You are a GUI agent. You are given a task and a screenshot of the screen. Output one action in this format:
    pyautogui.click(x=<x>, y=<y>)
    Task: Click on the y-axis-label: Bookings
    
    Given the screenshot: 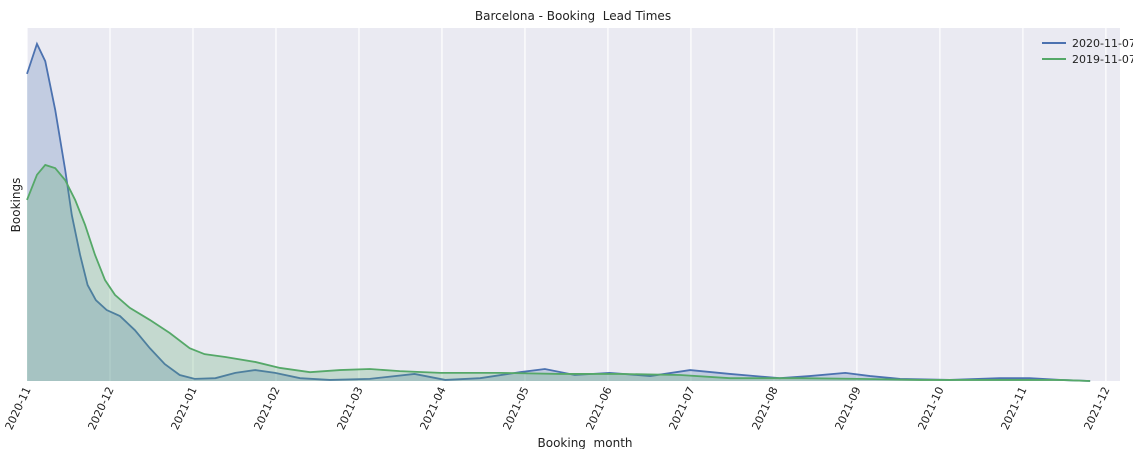 What is the action you would take?
    pyautogui.click(x=16, y=205)
    